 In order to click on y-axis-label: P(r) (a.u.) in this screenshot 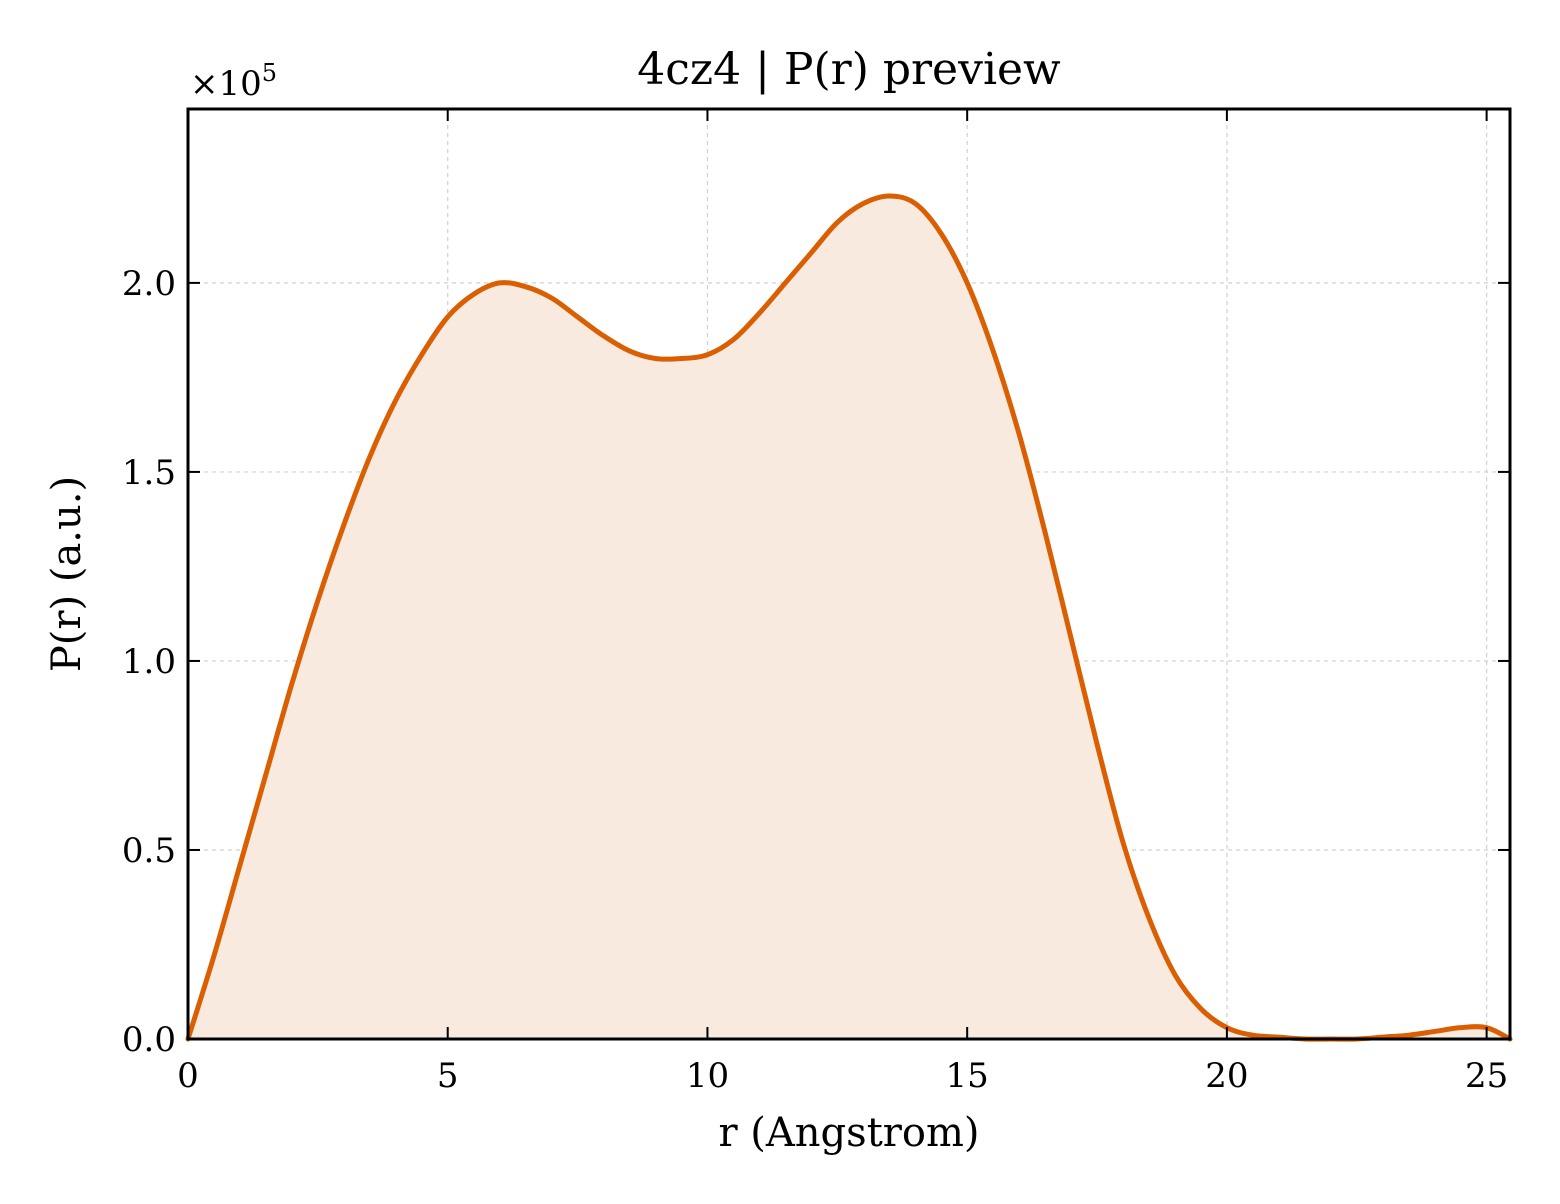, I will do `click(67, 574)`.